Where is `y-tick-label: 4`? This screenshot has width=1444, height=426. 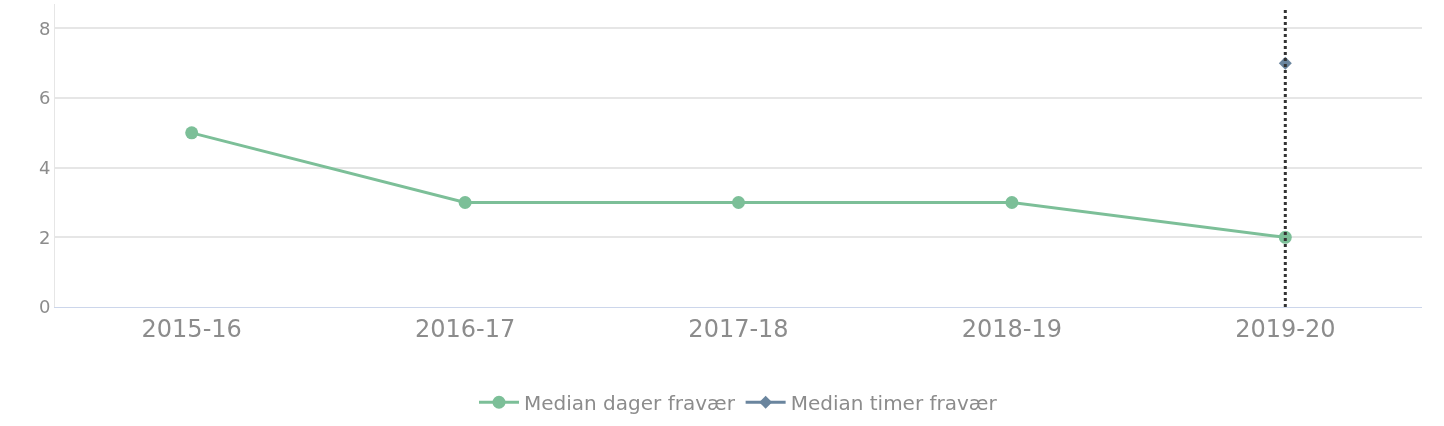
y-tick-label: 4 is located at coordinates (44, 167).